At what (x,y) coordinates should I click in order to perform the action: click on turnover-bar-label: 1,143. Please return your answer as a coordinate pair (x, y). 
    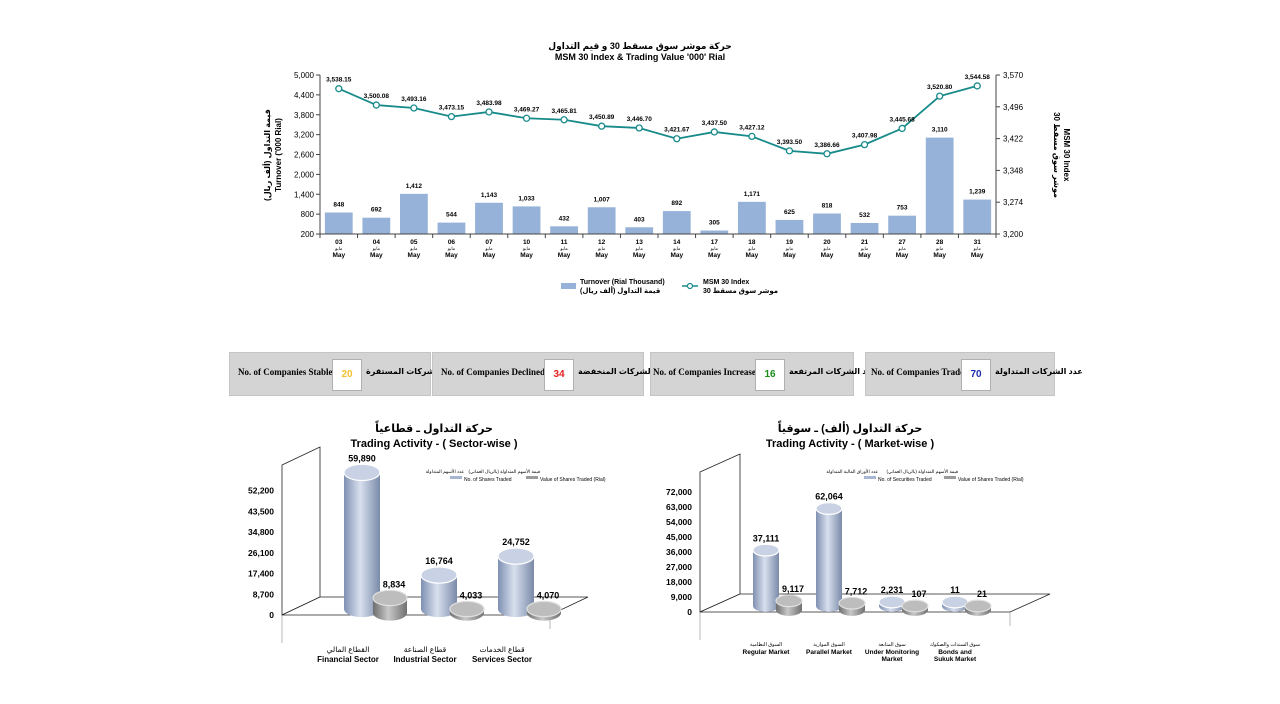
    Looking at the image, I should click on (489, 195).